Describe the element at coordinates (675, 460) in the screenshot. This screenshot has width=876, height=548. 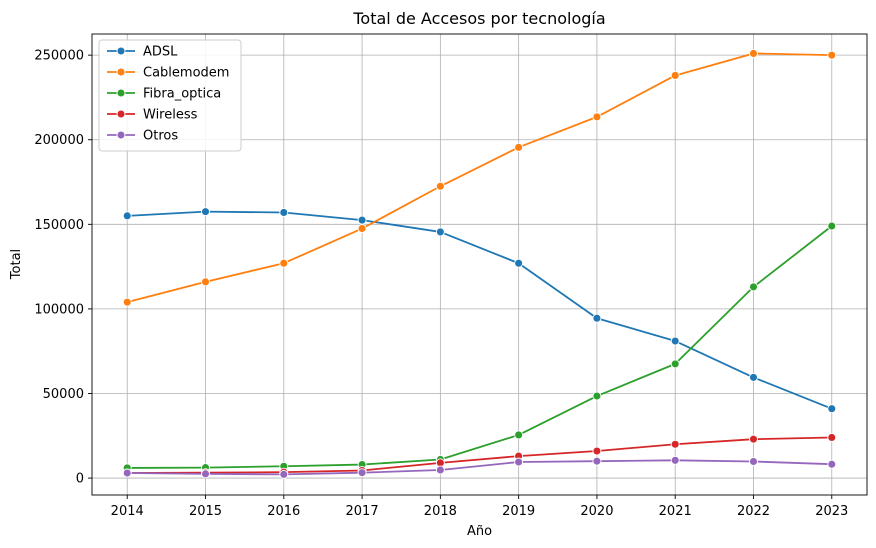
I see `point-otros-2021` at that location.